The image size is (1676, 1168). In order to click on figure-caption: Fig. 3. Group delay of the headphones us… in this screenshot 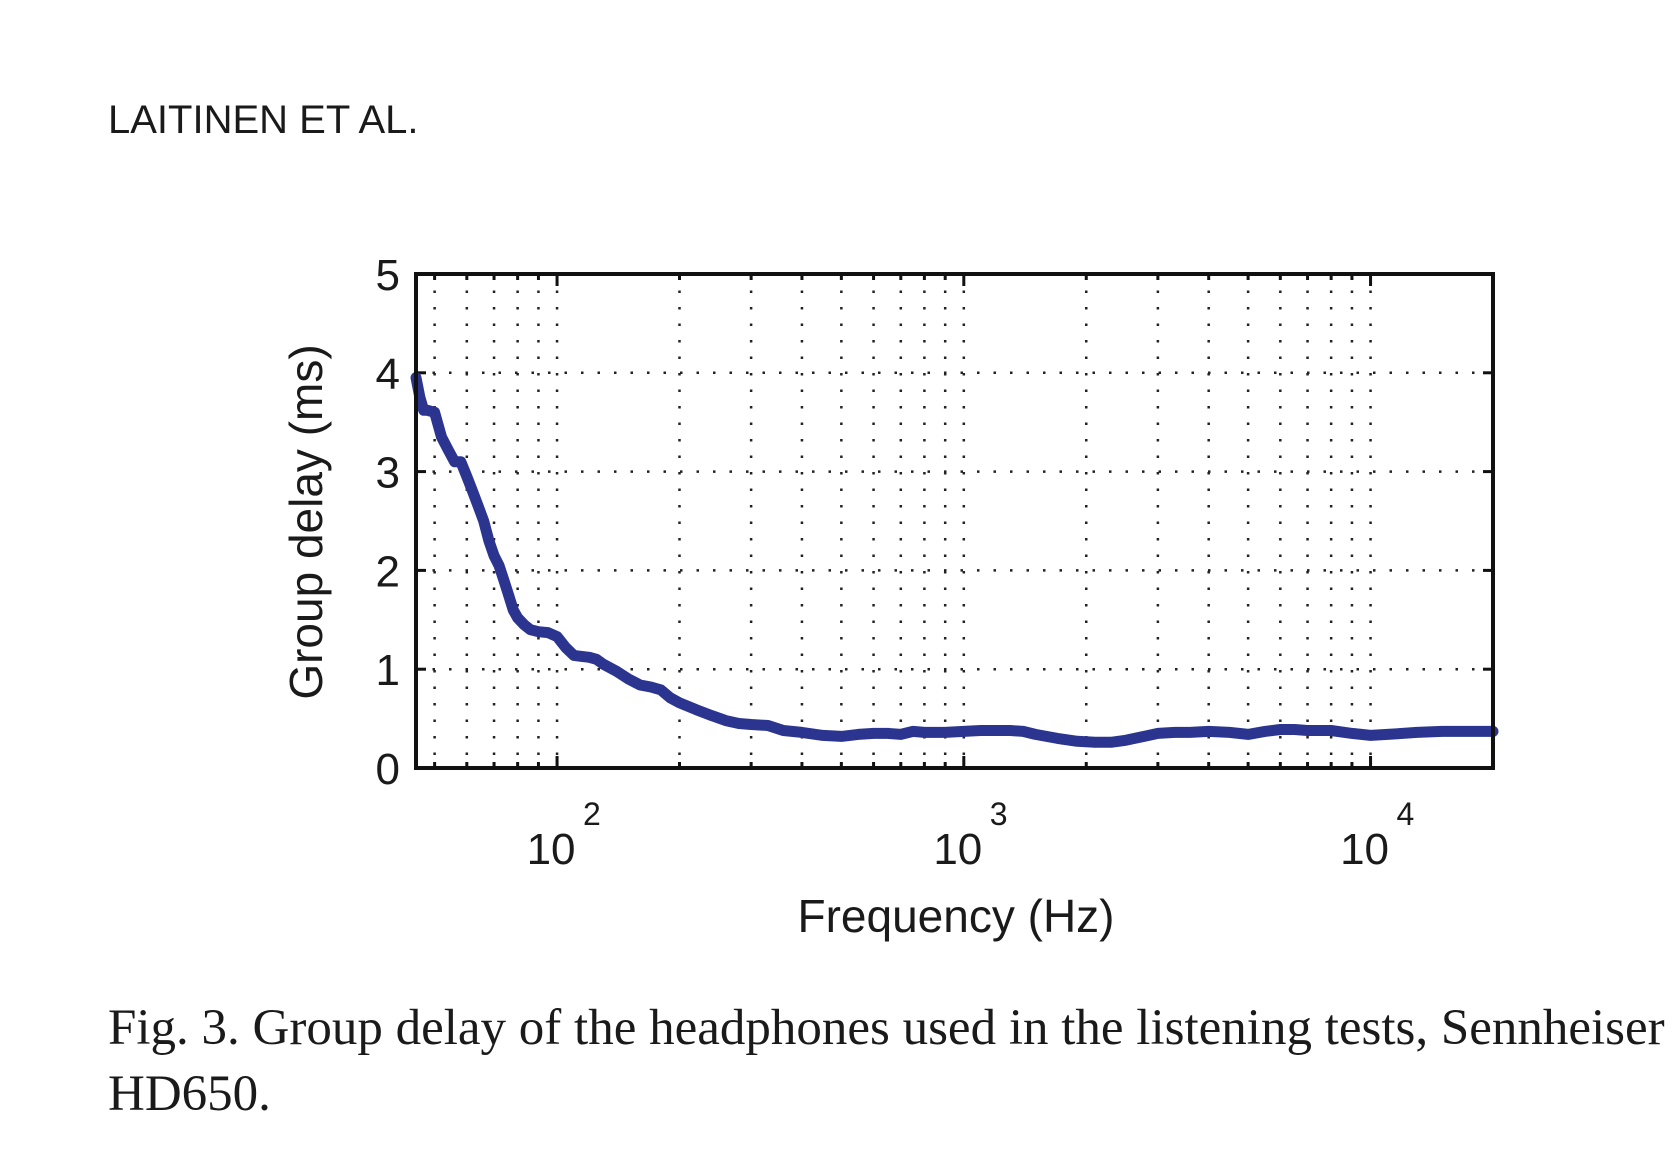, I will do `click(886, 1061)`.